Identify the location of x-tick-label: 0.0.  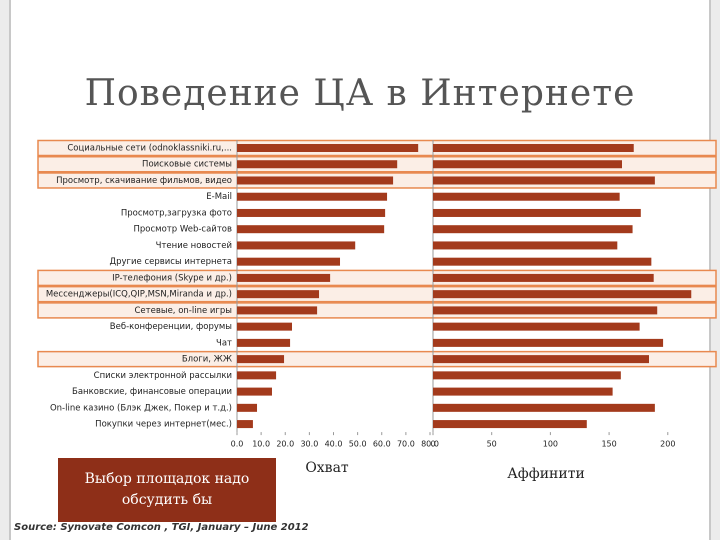
(237, 444).